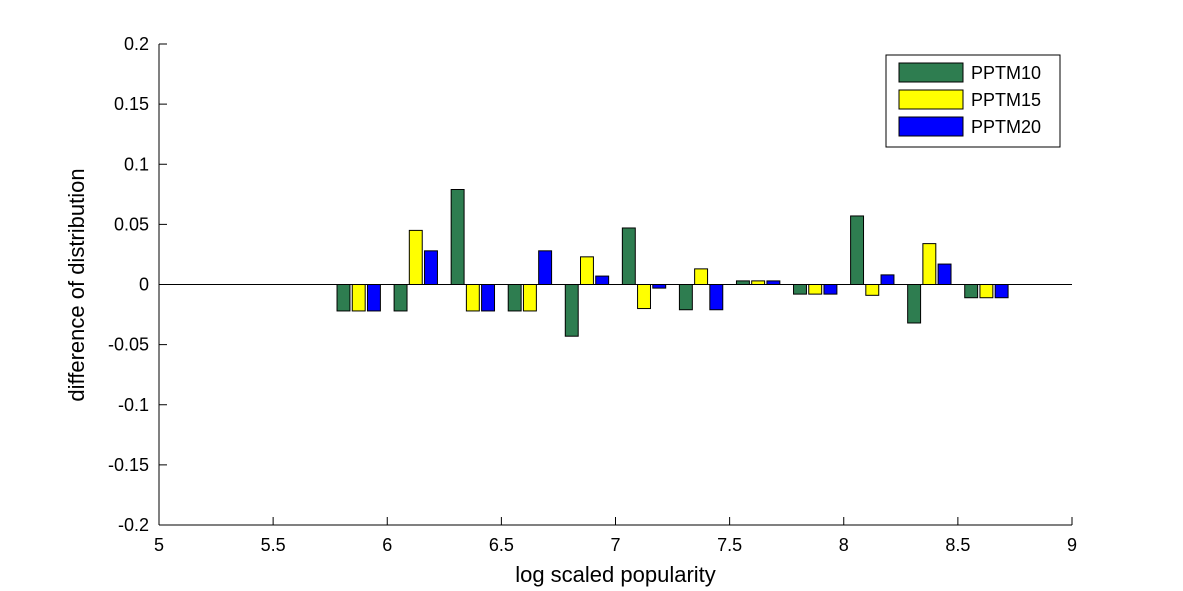  What do you see at coordinates (76, 284) in the screenshot?
I see `y-axis-label: difference of distribution` at bounding box center [76, 284].